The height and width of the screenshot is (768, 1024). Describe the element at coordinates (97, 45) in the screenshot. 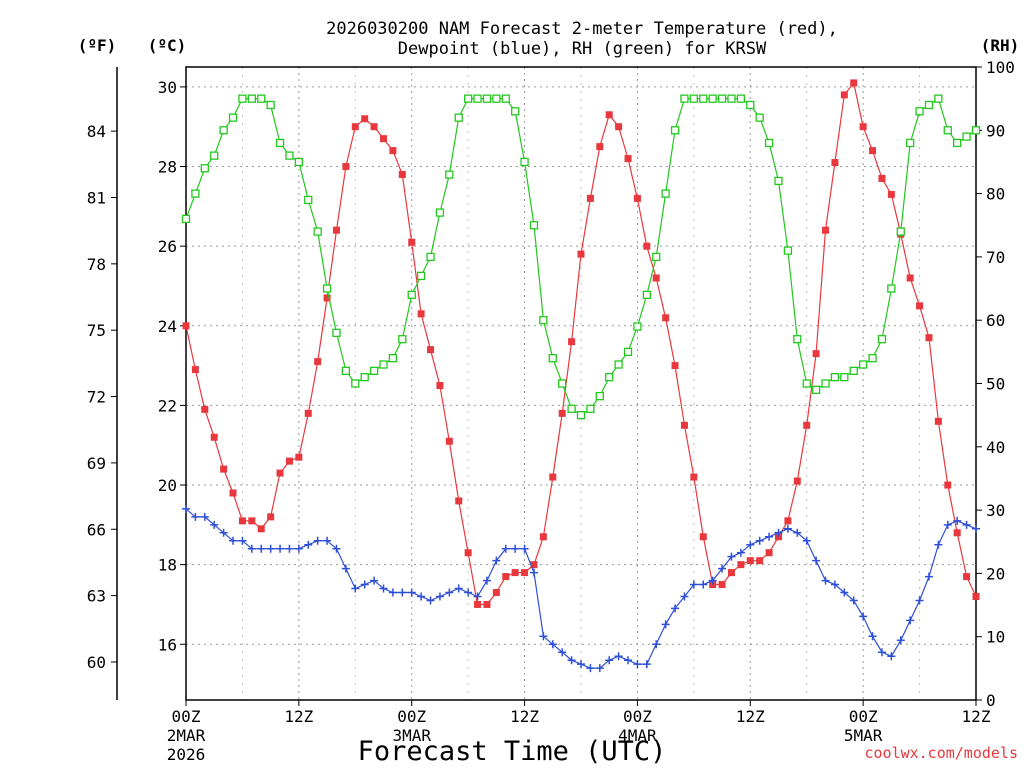

I see `unit-label-fahrenheit: (ºF)` at that location.